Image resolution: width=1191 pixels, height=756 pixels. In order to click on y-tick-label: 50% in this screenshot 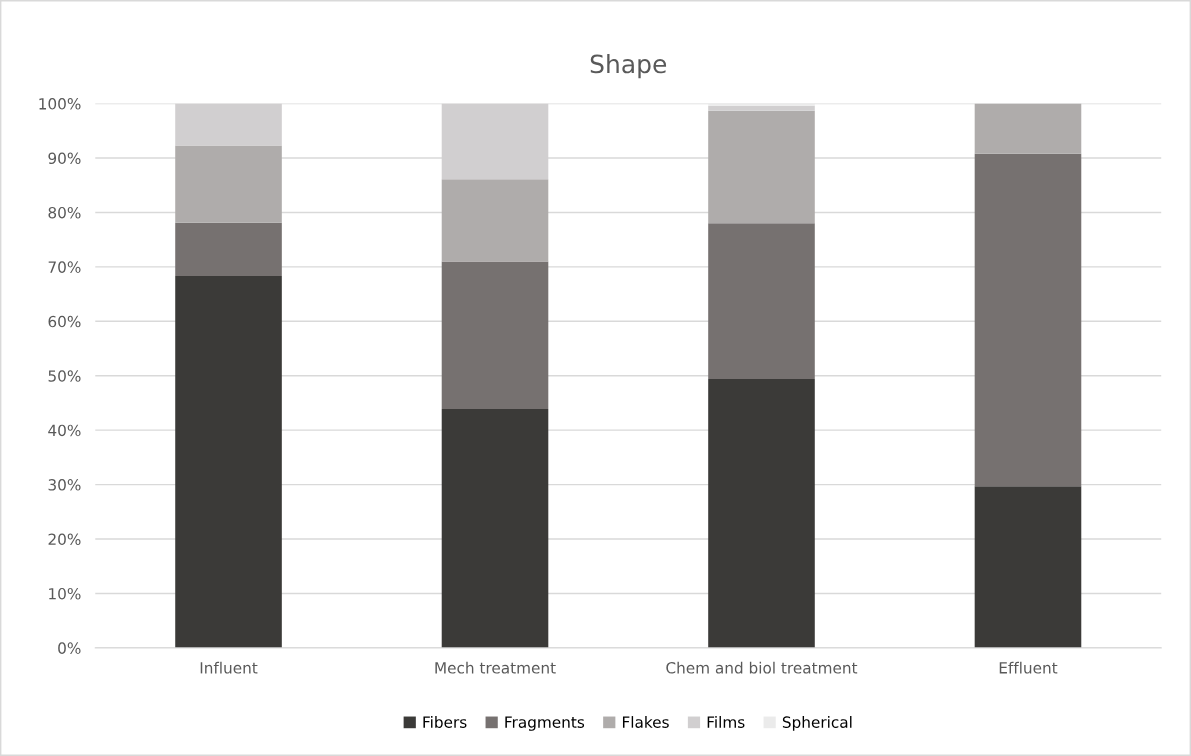, I will do `click(64, 376)`.